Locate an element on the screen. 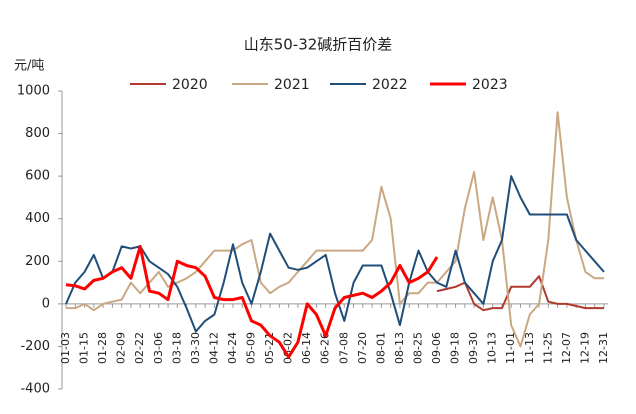 The width and height of the screenshot is (636, 414). x-tick-label: 07-08 is located at coordinates (343, 348).